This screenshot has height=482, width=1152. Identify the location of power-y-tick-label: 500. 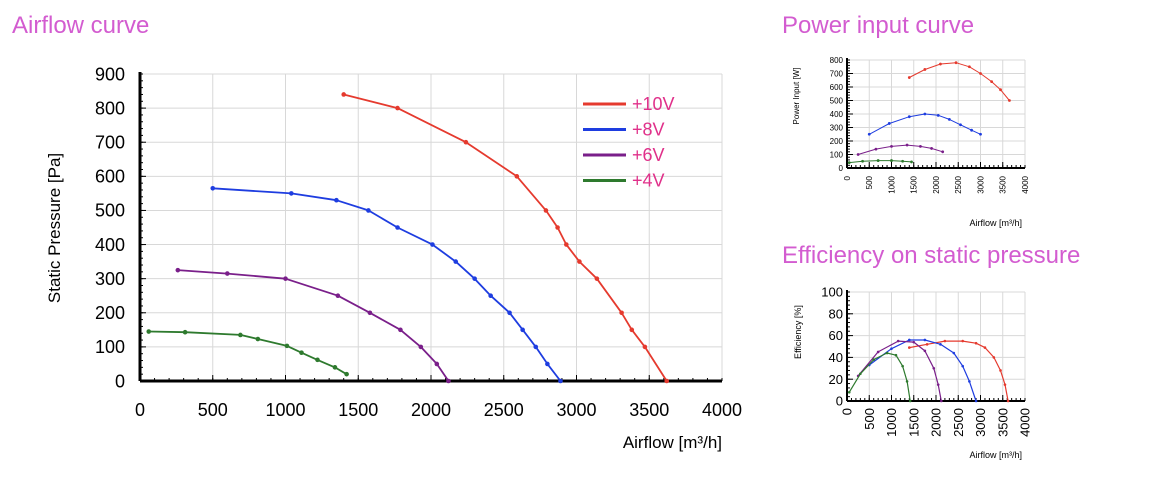
(837, 100).